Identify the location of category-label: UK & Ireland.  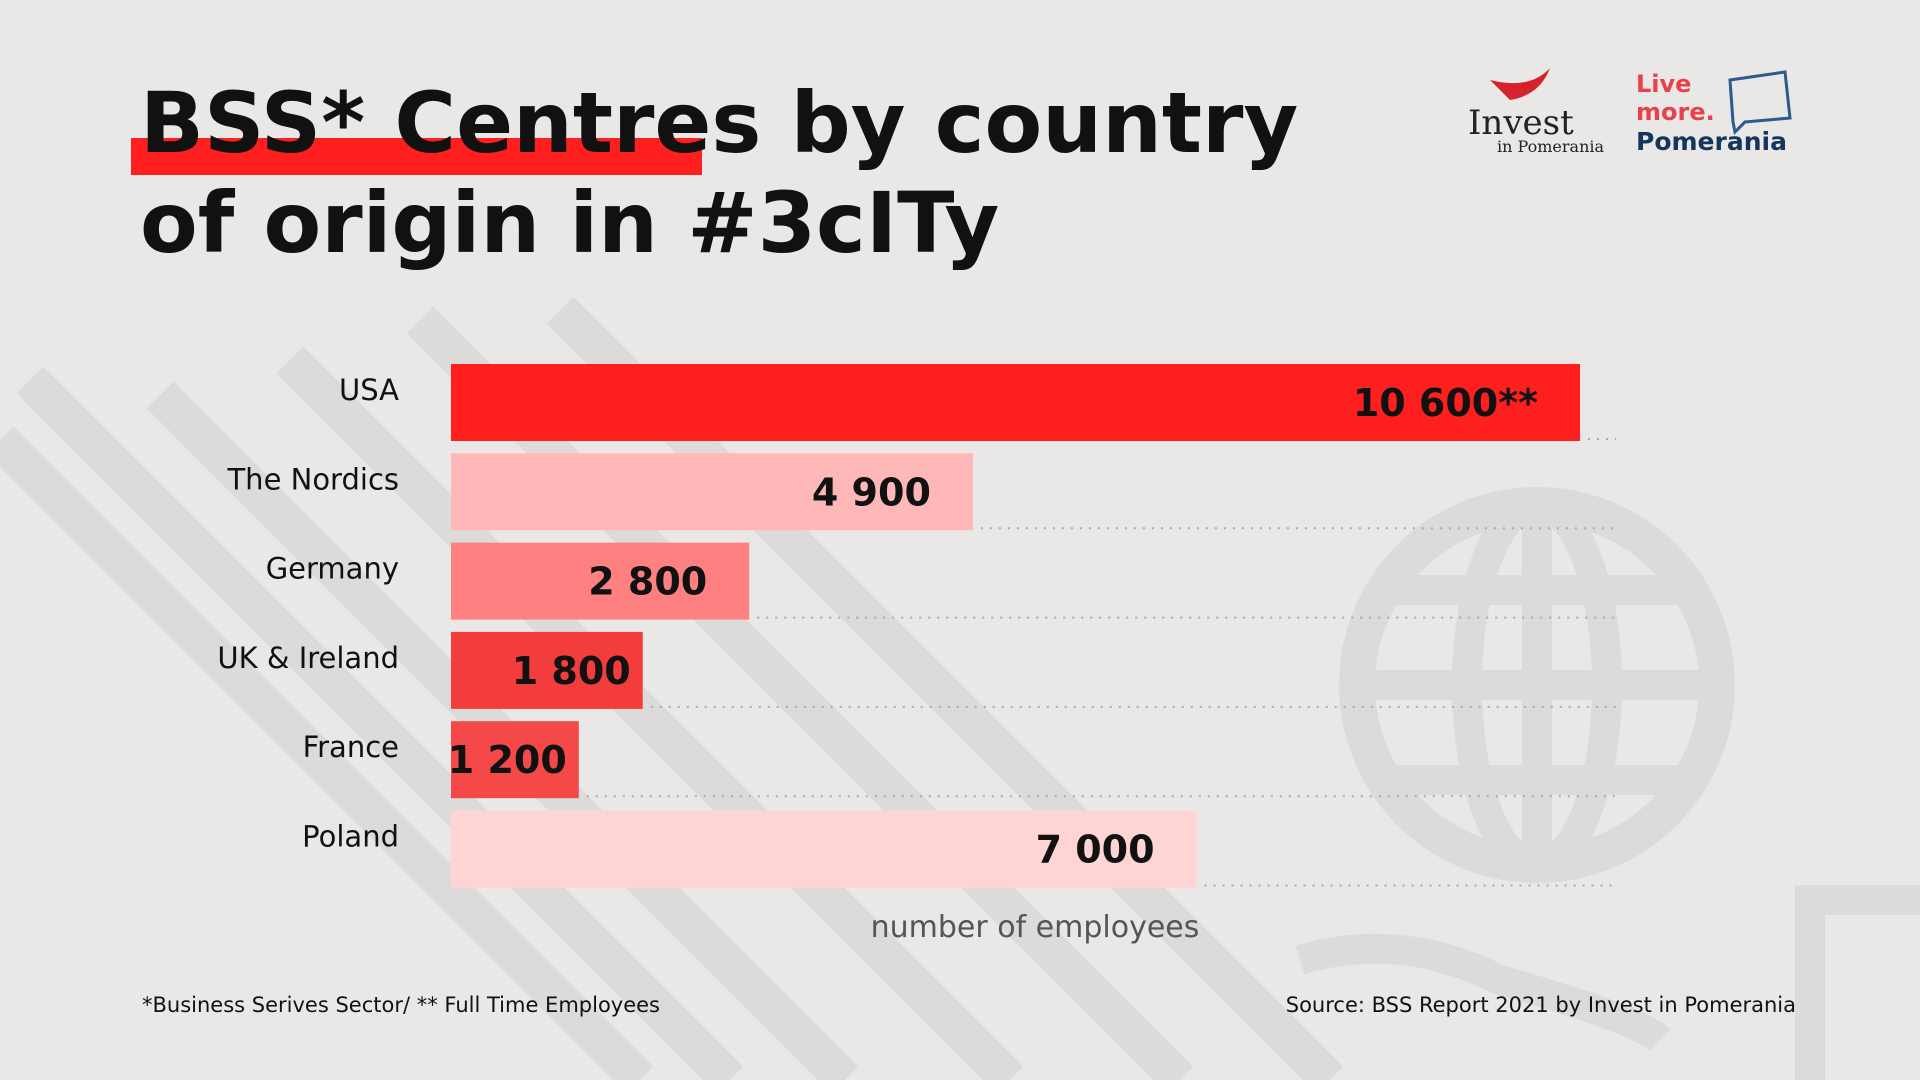
(308, 658).